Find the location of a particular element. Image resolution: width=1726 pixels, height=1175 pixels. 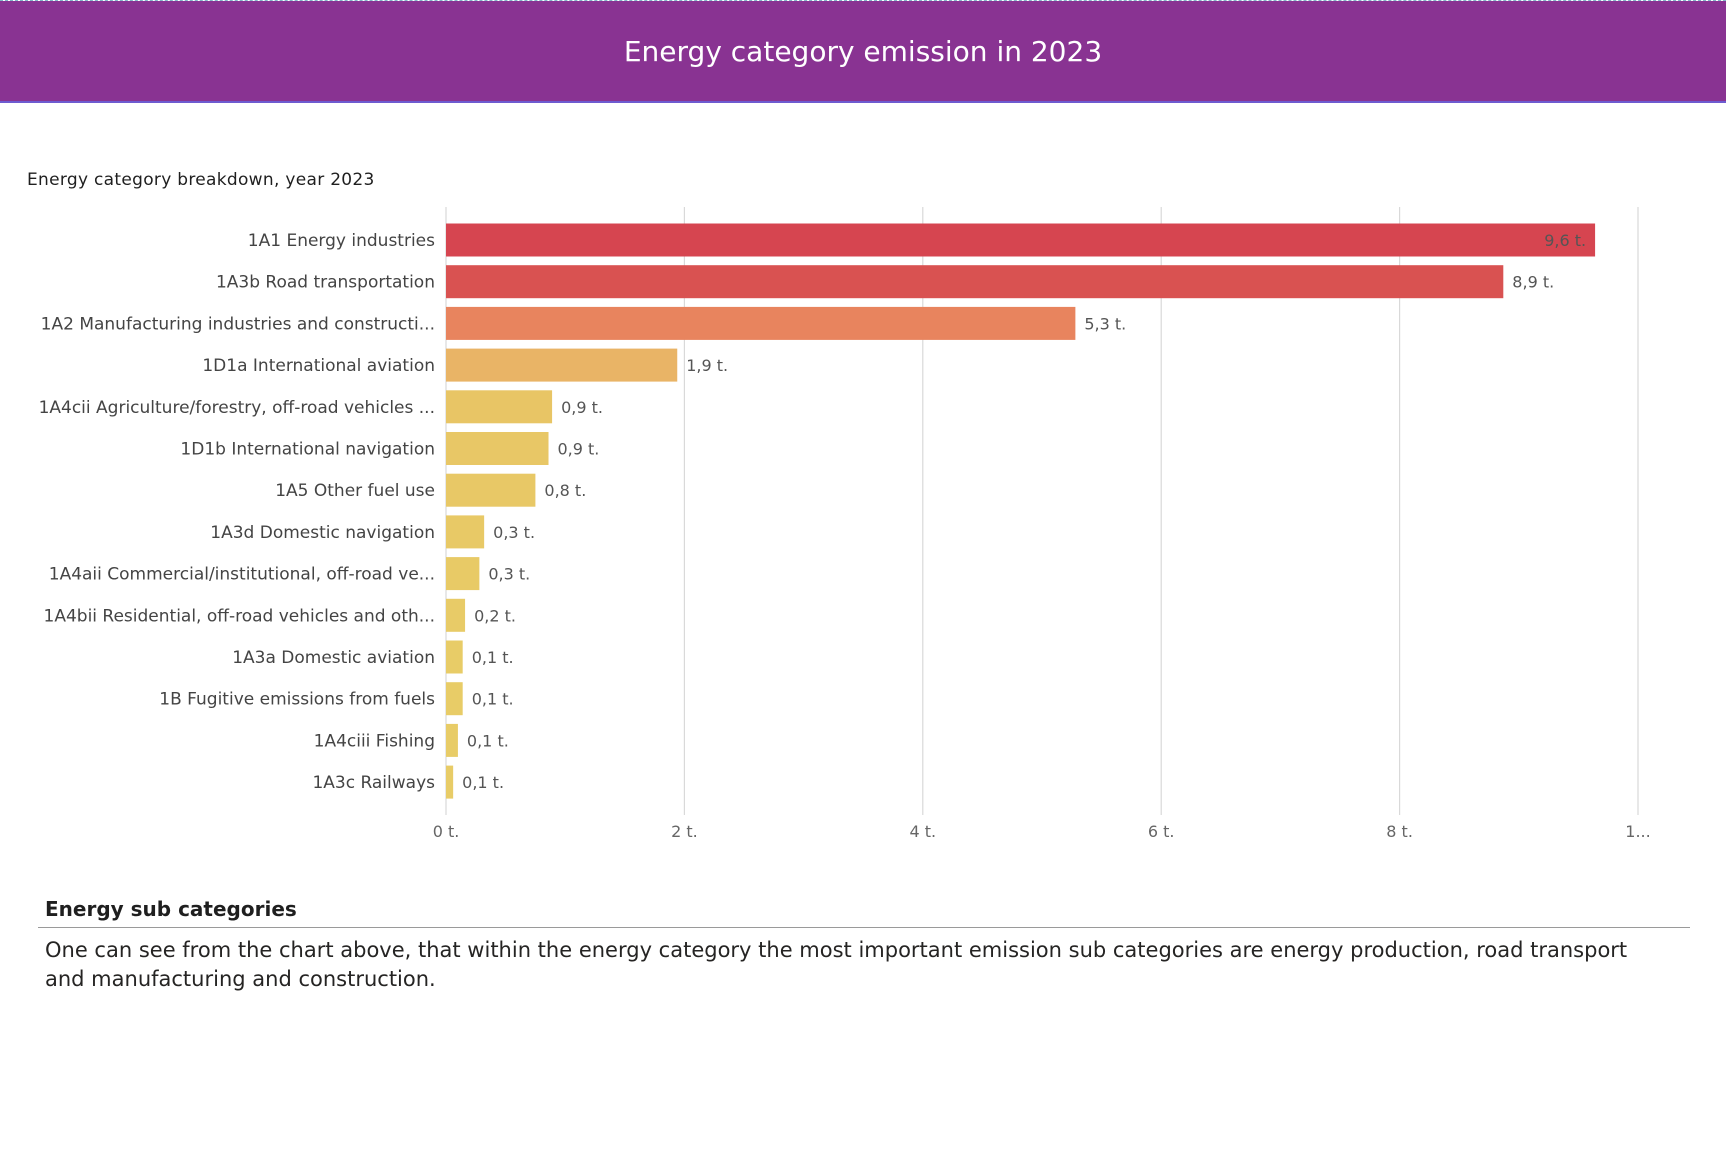

section-heading: Energy sub categories is located at coordinates (171, 909).